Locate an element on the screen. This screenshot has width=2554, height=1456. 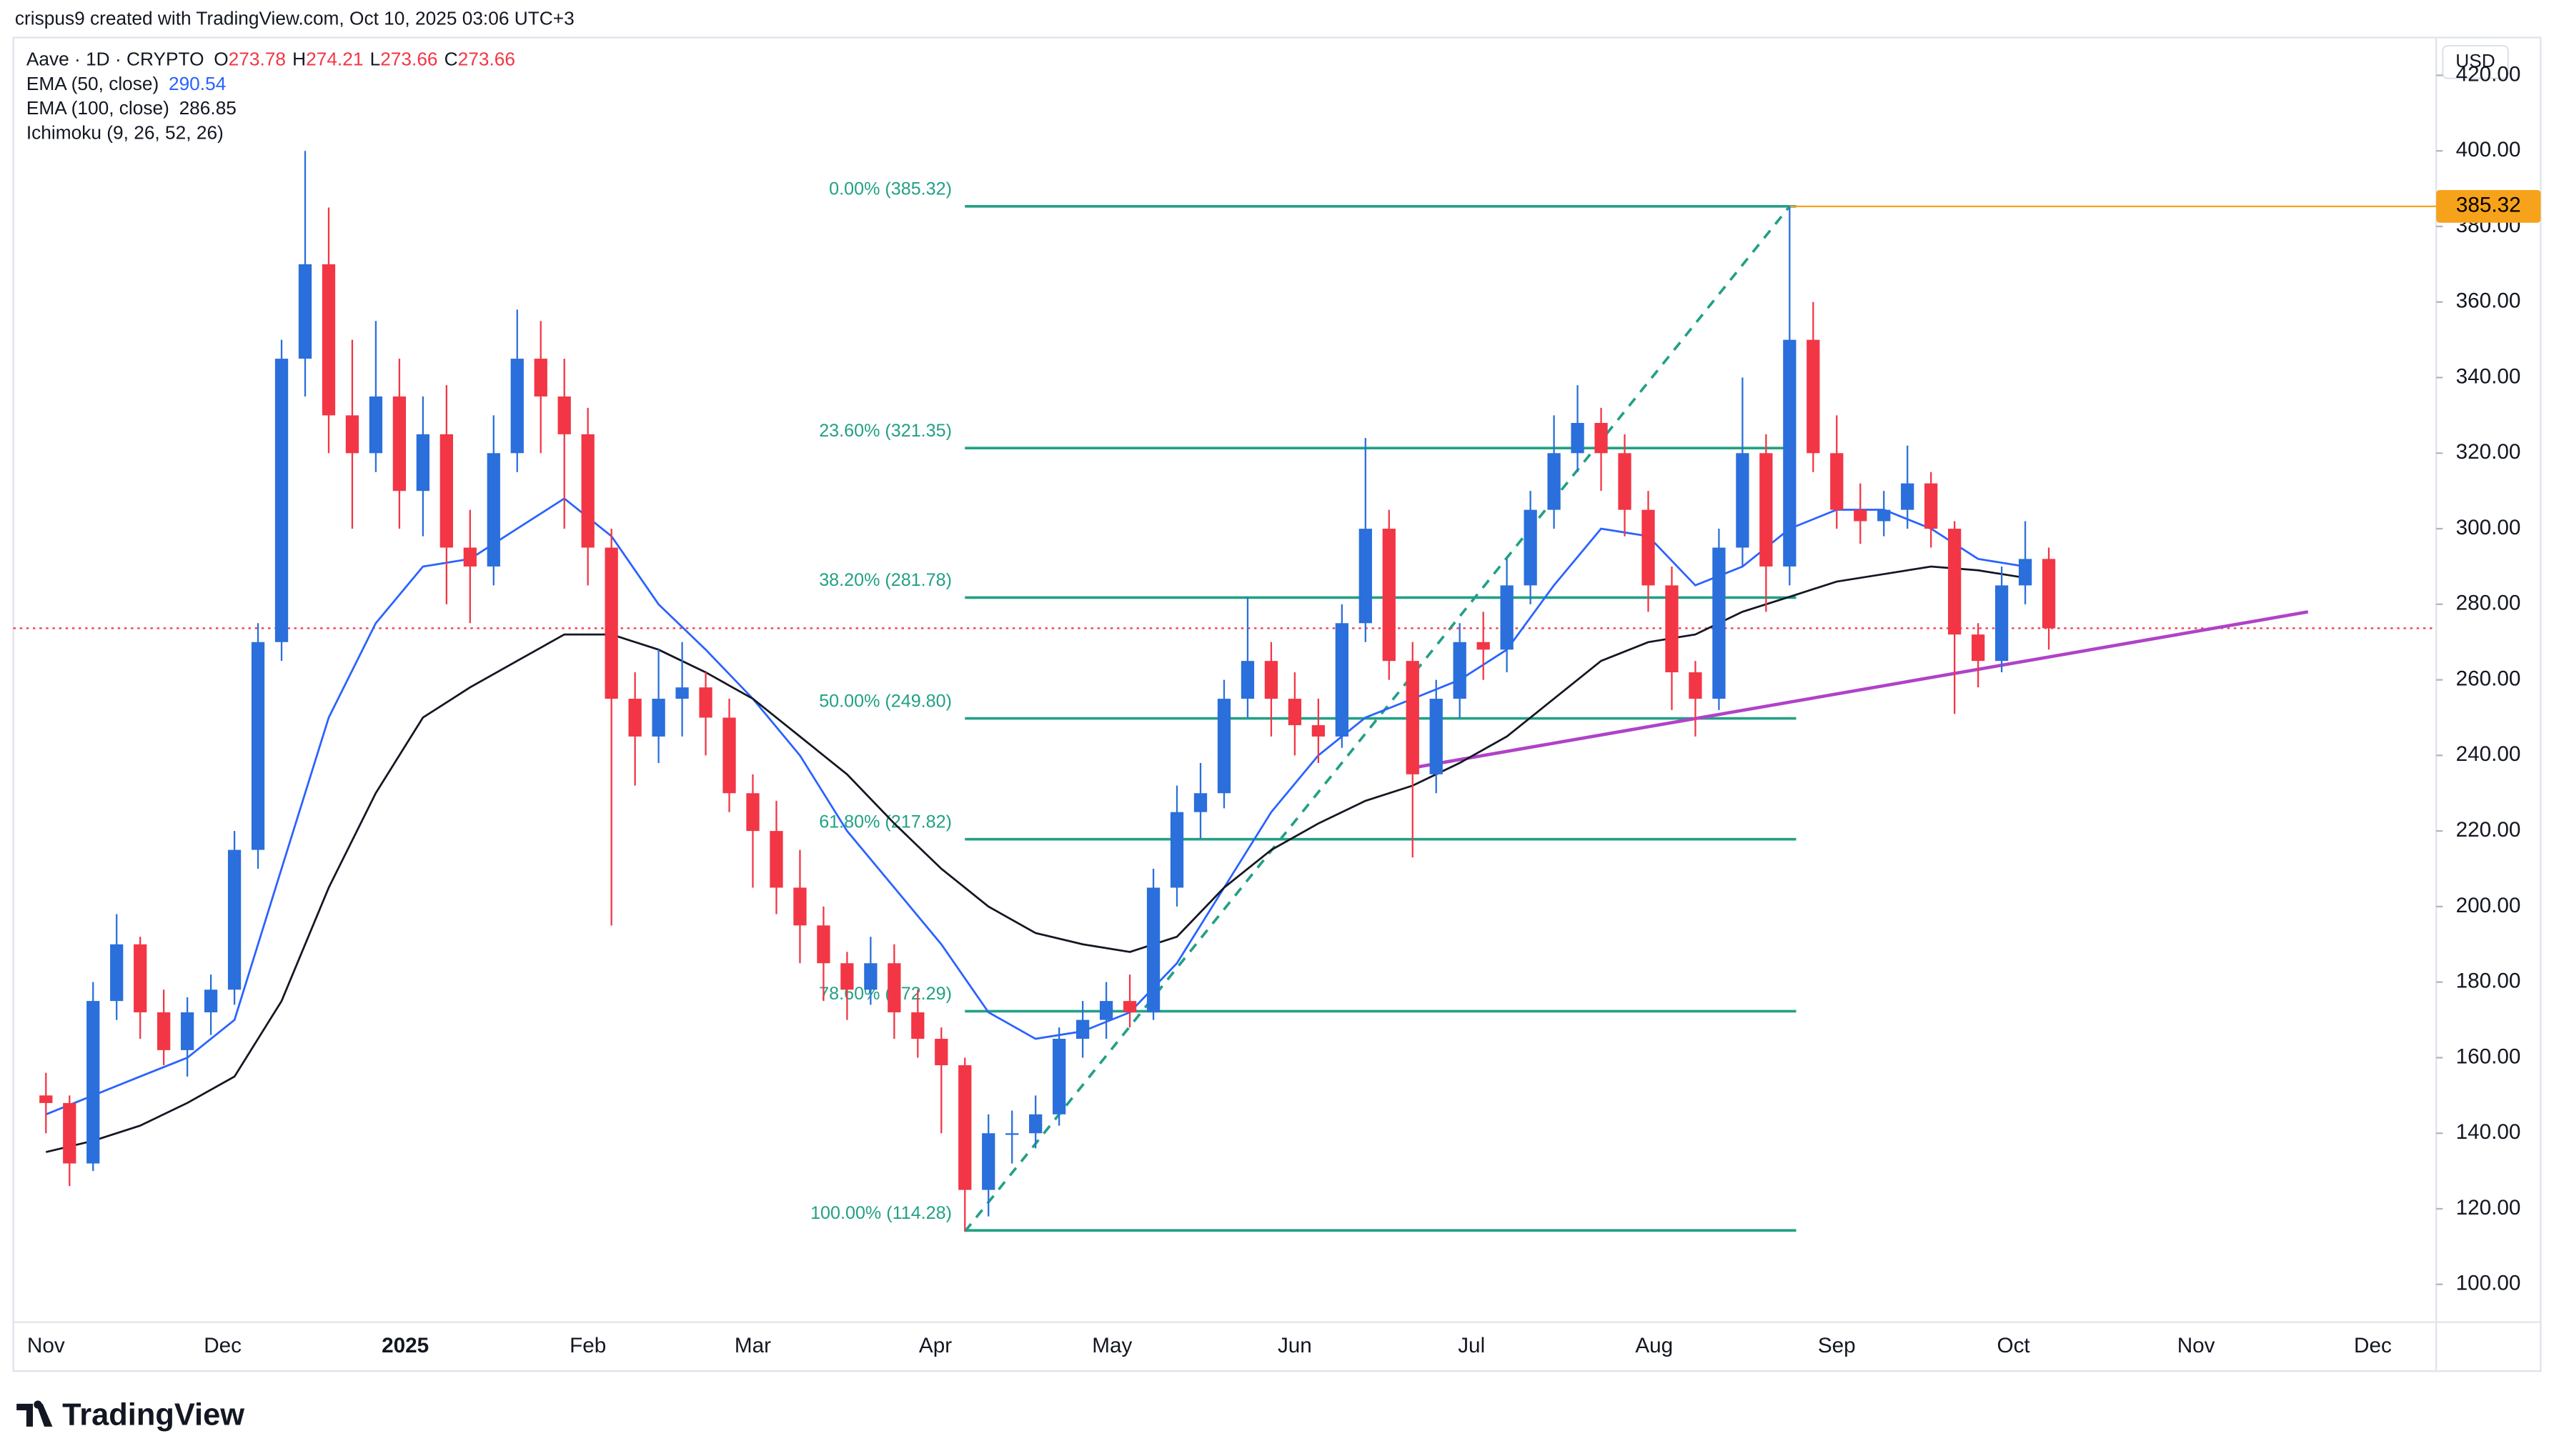
fib-label: 38.20% (281.78) is located at coordinates (886, 580).